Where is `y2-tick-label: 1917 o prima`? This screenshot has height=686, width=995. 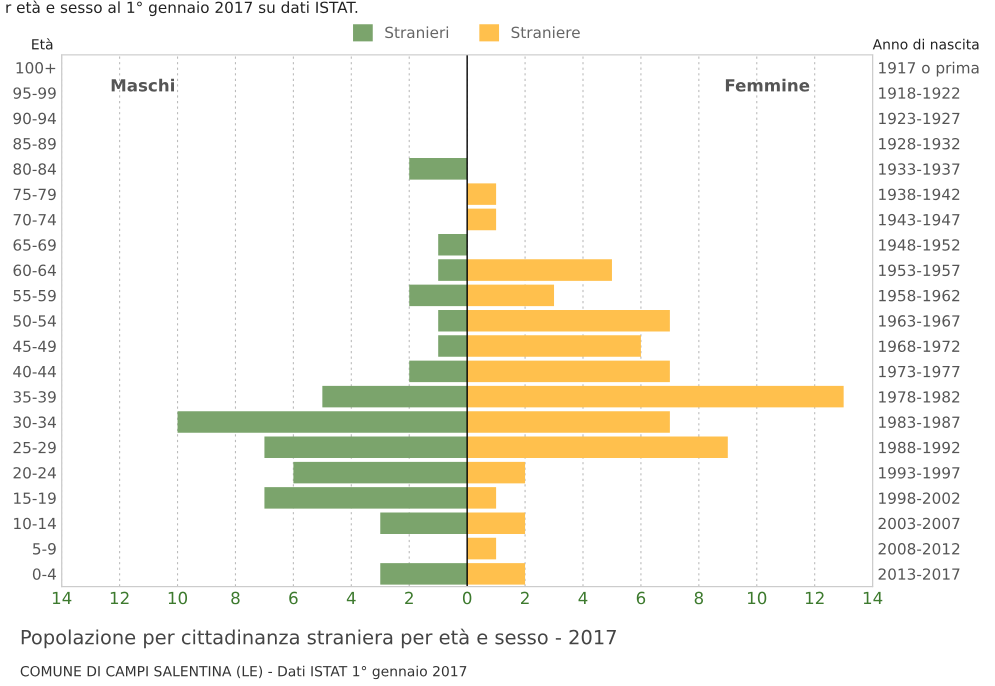
y2-tick-label: 1917 o prima is located at coordinates (928, 69).